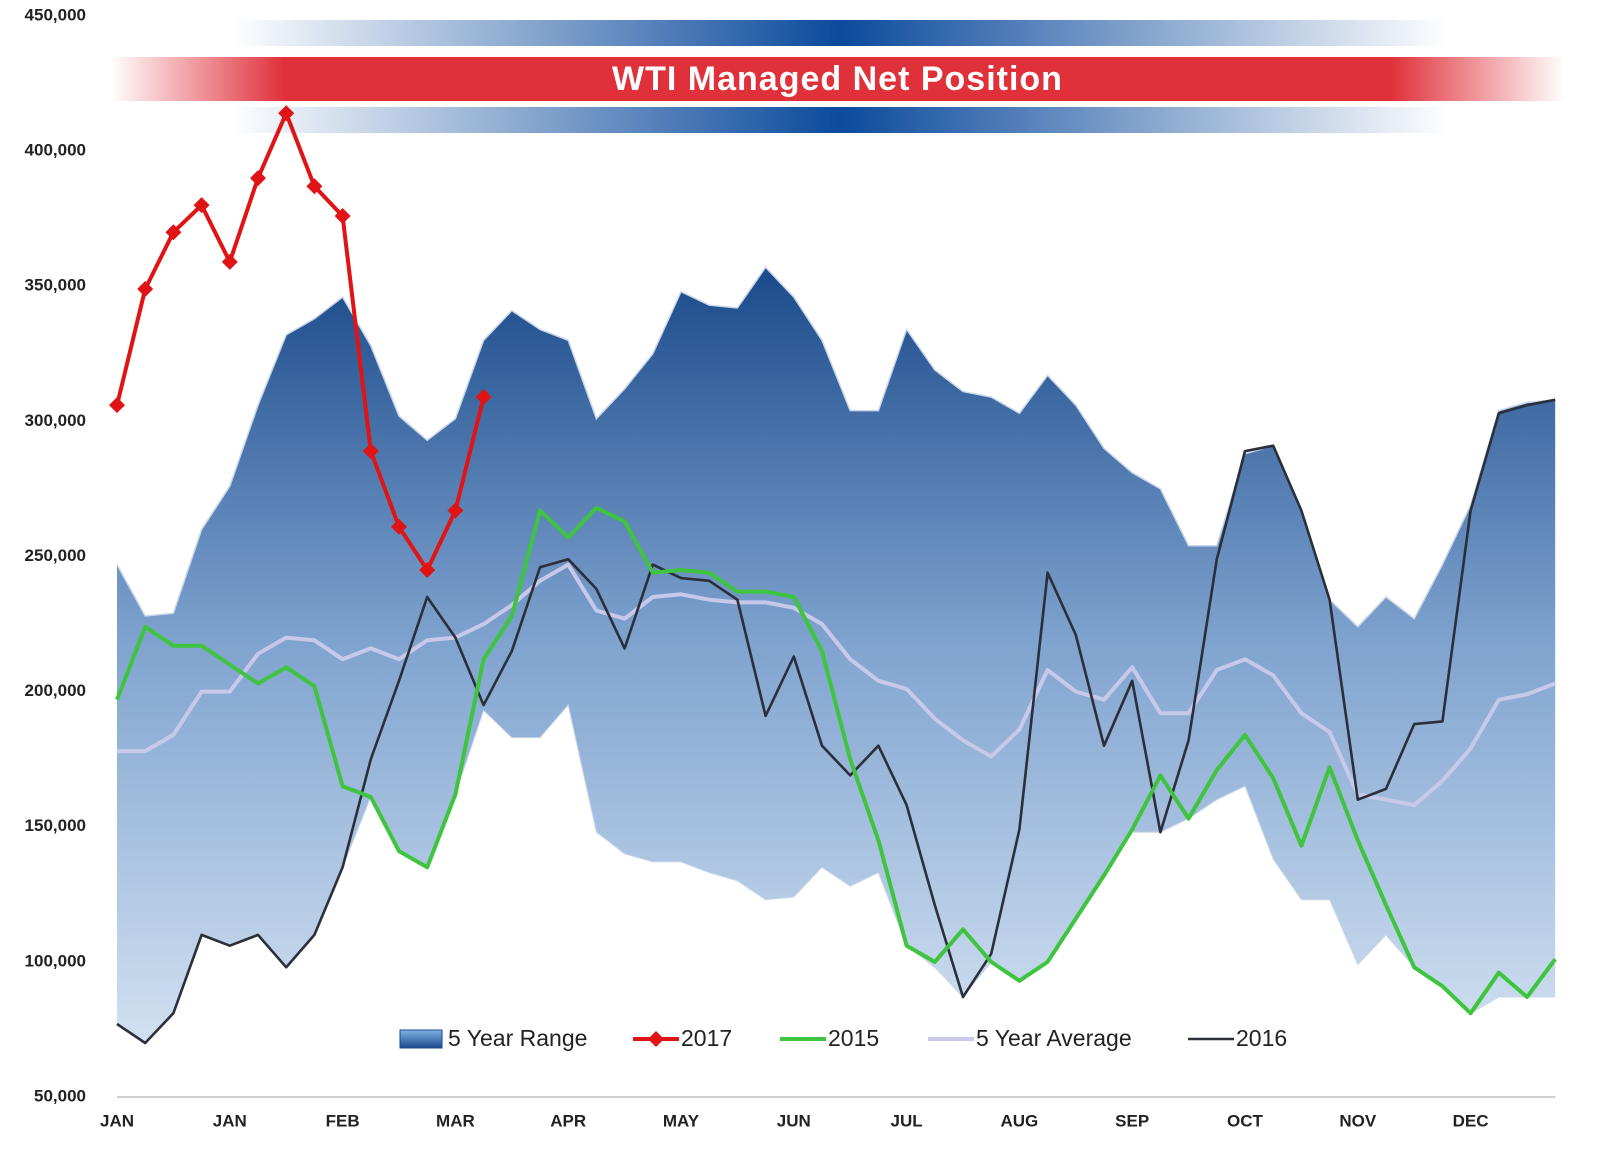 This screenshot has height=1168, width=1614. Describe the element at coordinates (1471, 1120) in the screenshot. I see `x-tick-label: DEC` at that location.